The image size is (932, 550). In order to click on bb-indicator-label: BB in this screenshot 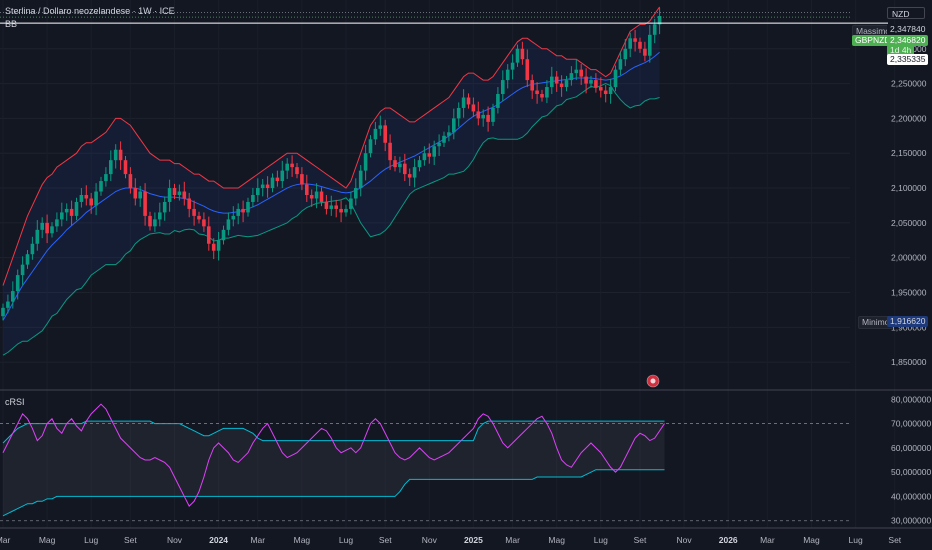, I will do `click(11, 24)`.